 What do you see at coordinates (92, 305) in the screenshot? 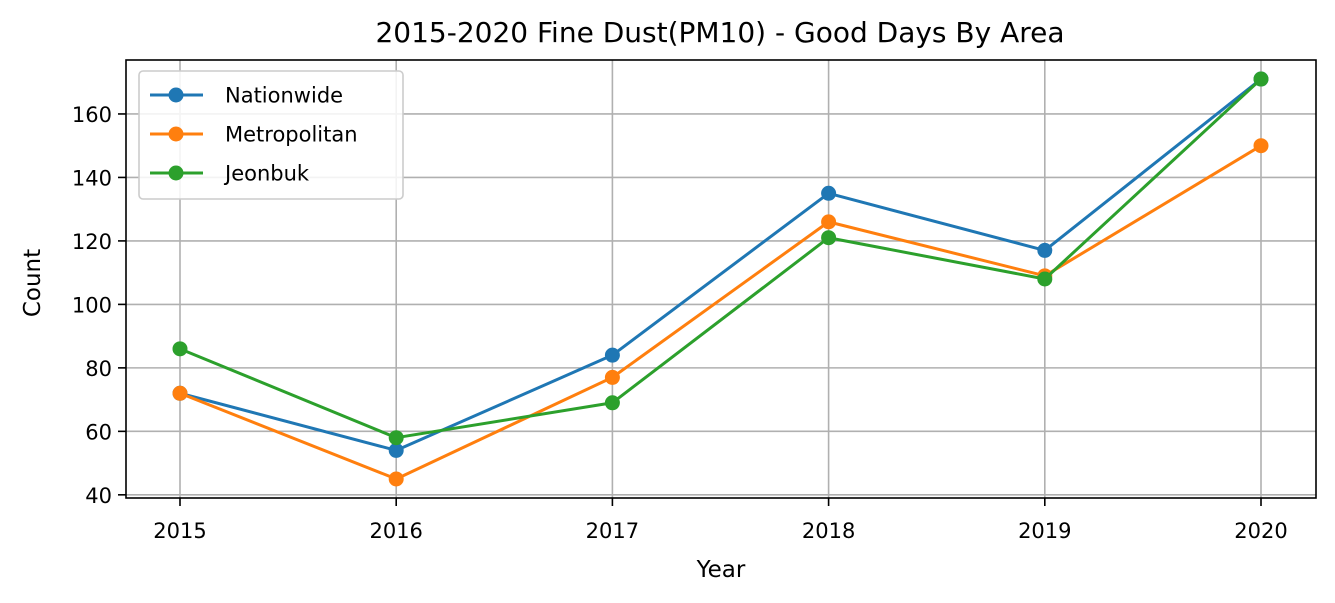
I see `y-tick-label: 100` at bounding box center [92, 305].